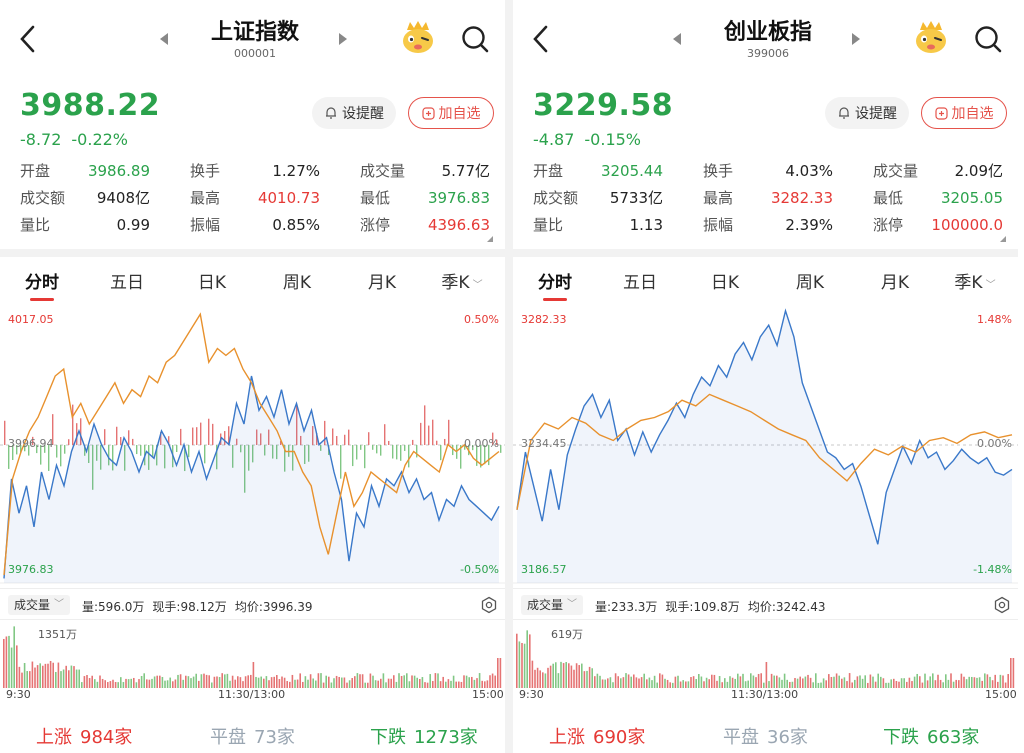  I want to click on stat-label: 成交额, so click(43, 198).